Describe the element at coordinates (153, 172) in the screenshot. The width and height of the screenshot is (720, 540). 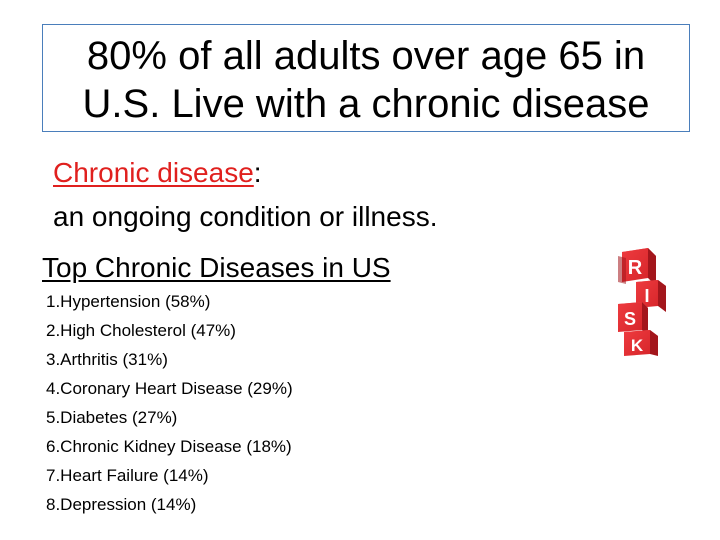
I see `definition-term: Chronic disease` at that location.